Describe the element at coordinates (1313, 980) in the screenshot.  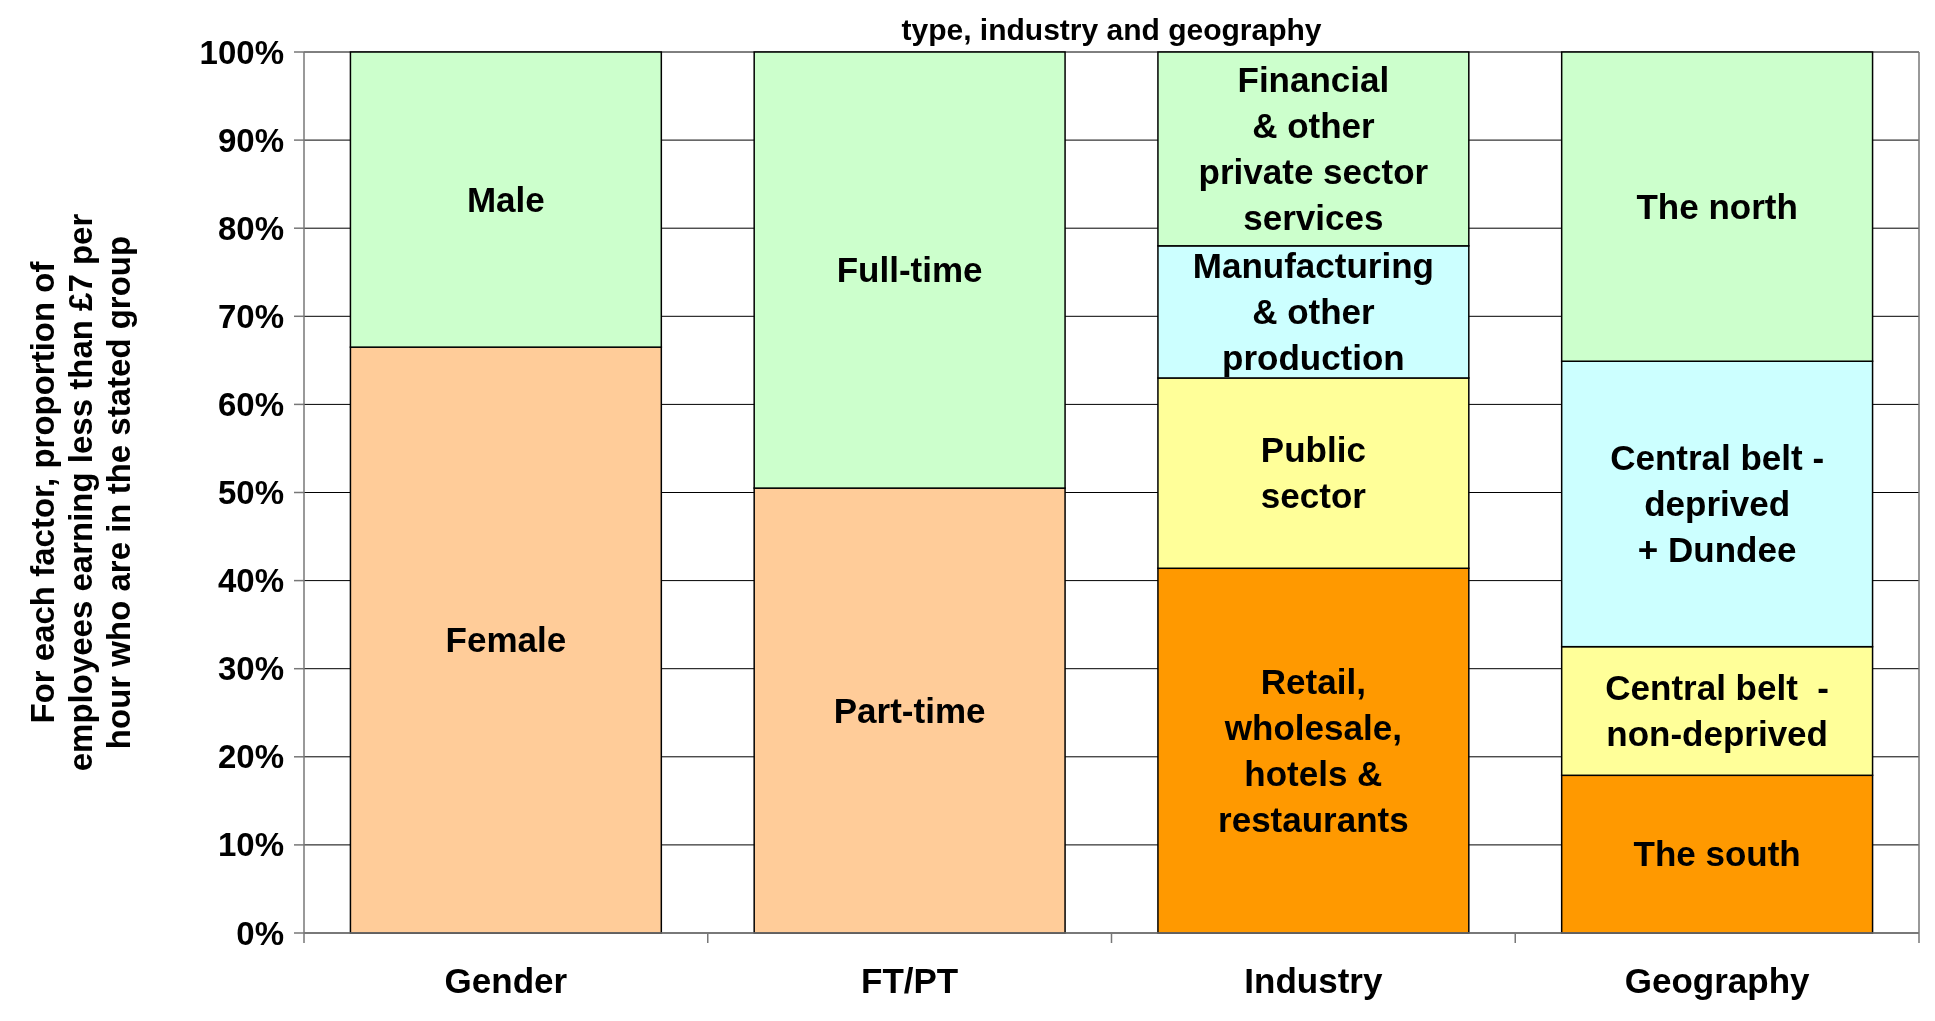
I see `x-tick-label: Industry` at that location.